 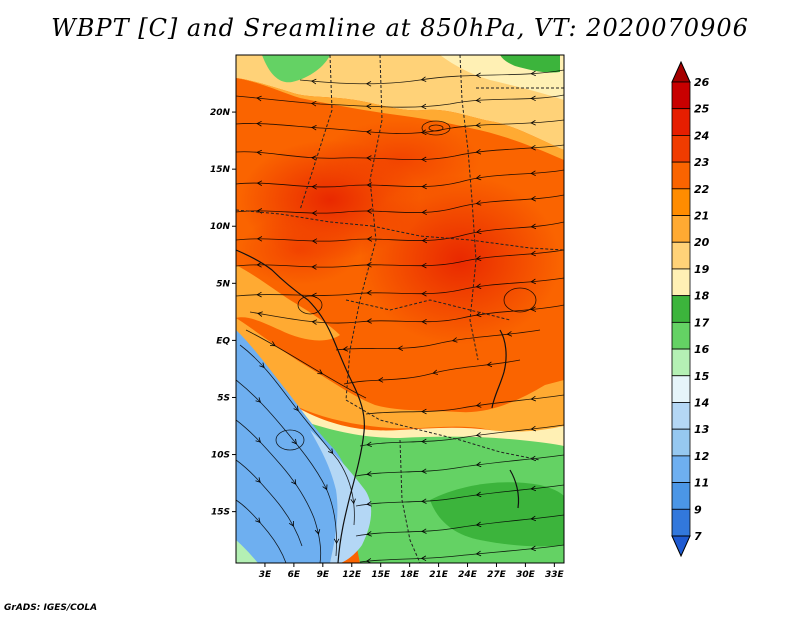 I want to click on field-southwest-pale-blue, so click(x=341, y=496).